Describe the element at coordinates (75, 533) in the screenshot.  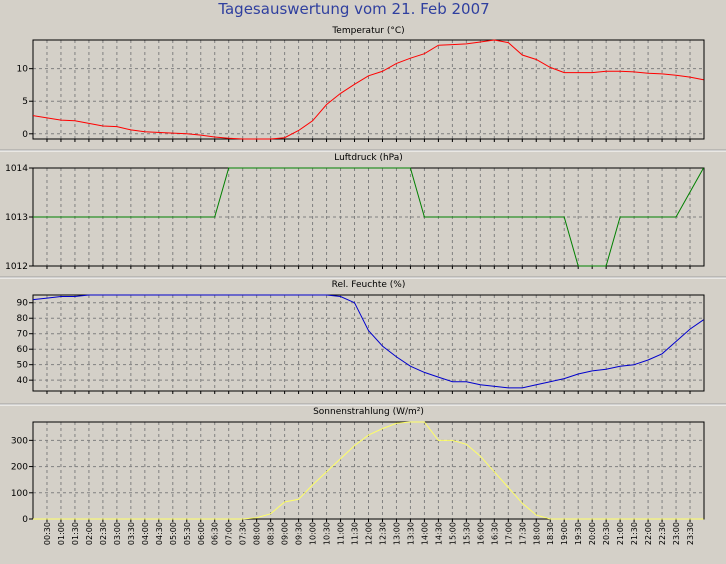
I see `x-tick-label: 01:30` at that location.